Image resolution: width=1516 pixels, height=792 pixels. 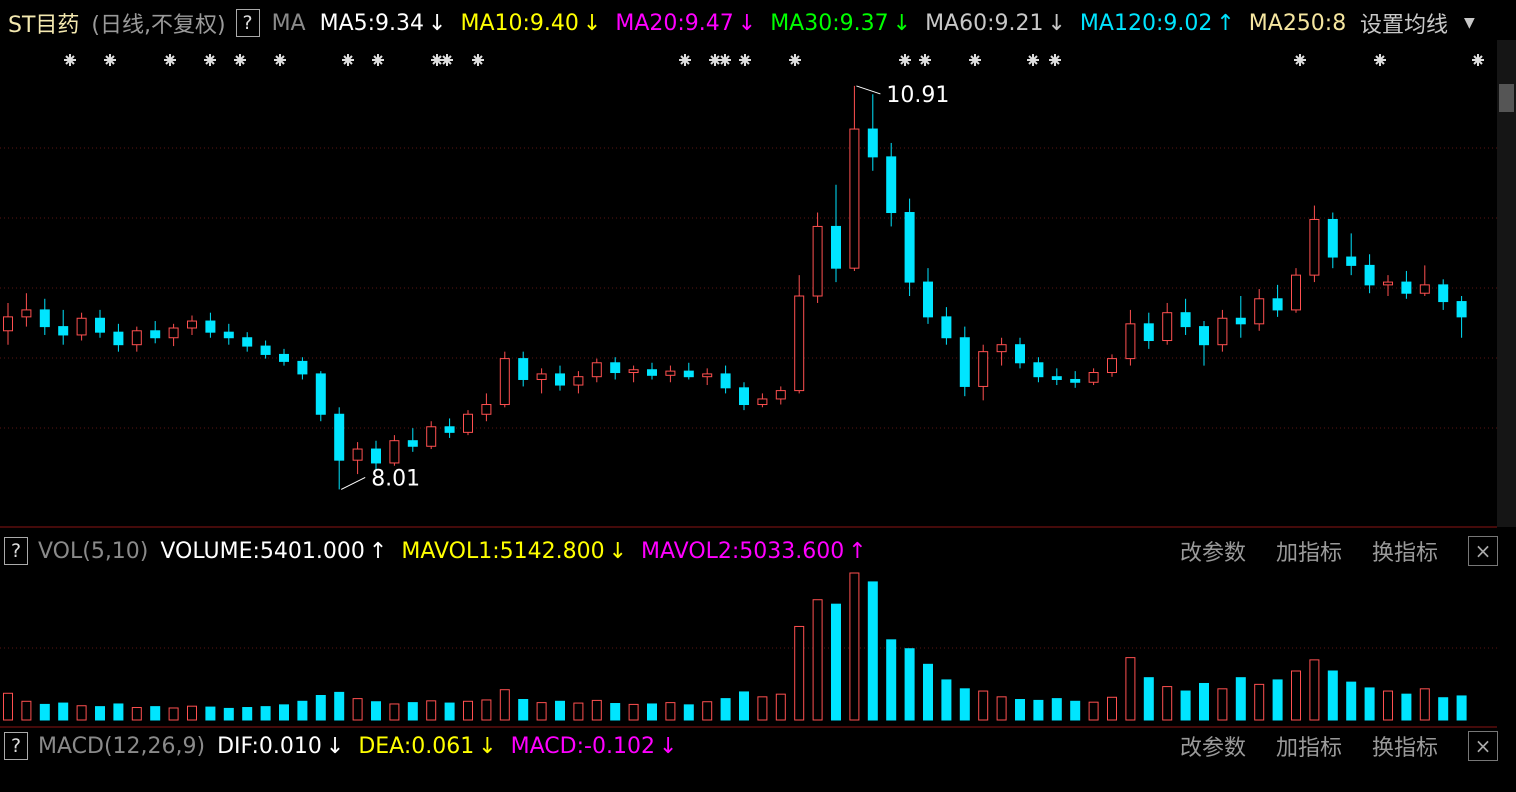 What do you see at coordinates (1506, 283) in the screenshot?
I see `scrollbar` at bounding box center [1506, 283].